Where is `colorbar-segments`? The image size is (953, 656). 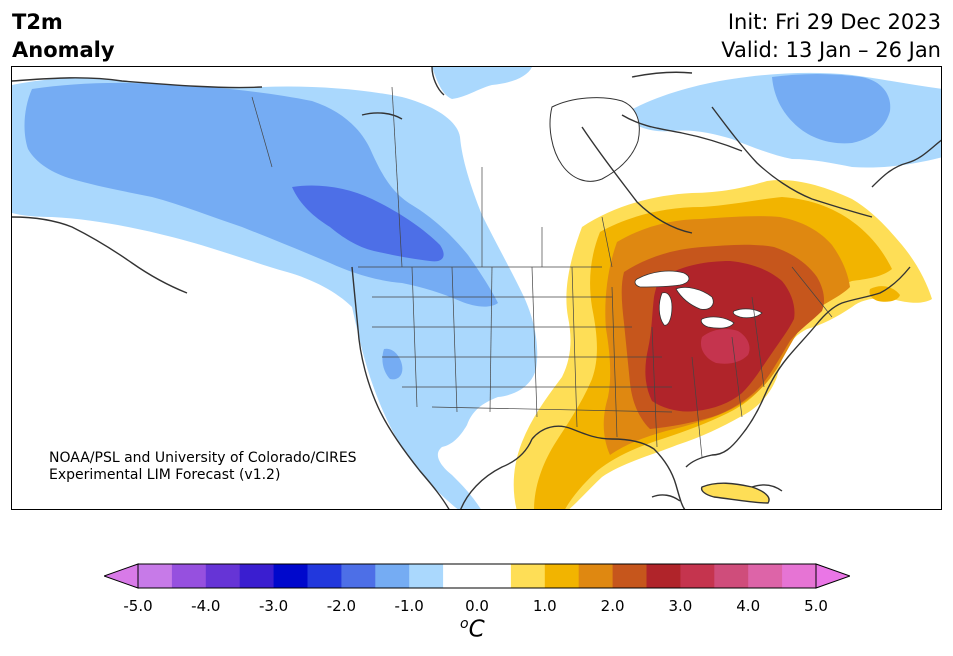
colorbar-segments is located at coordinates (477, 576).